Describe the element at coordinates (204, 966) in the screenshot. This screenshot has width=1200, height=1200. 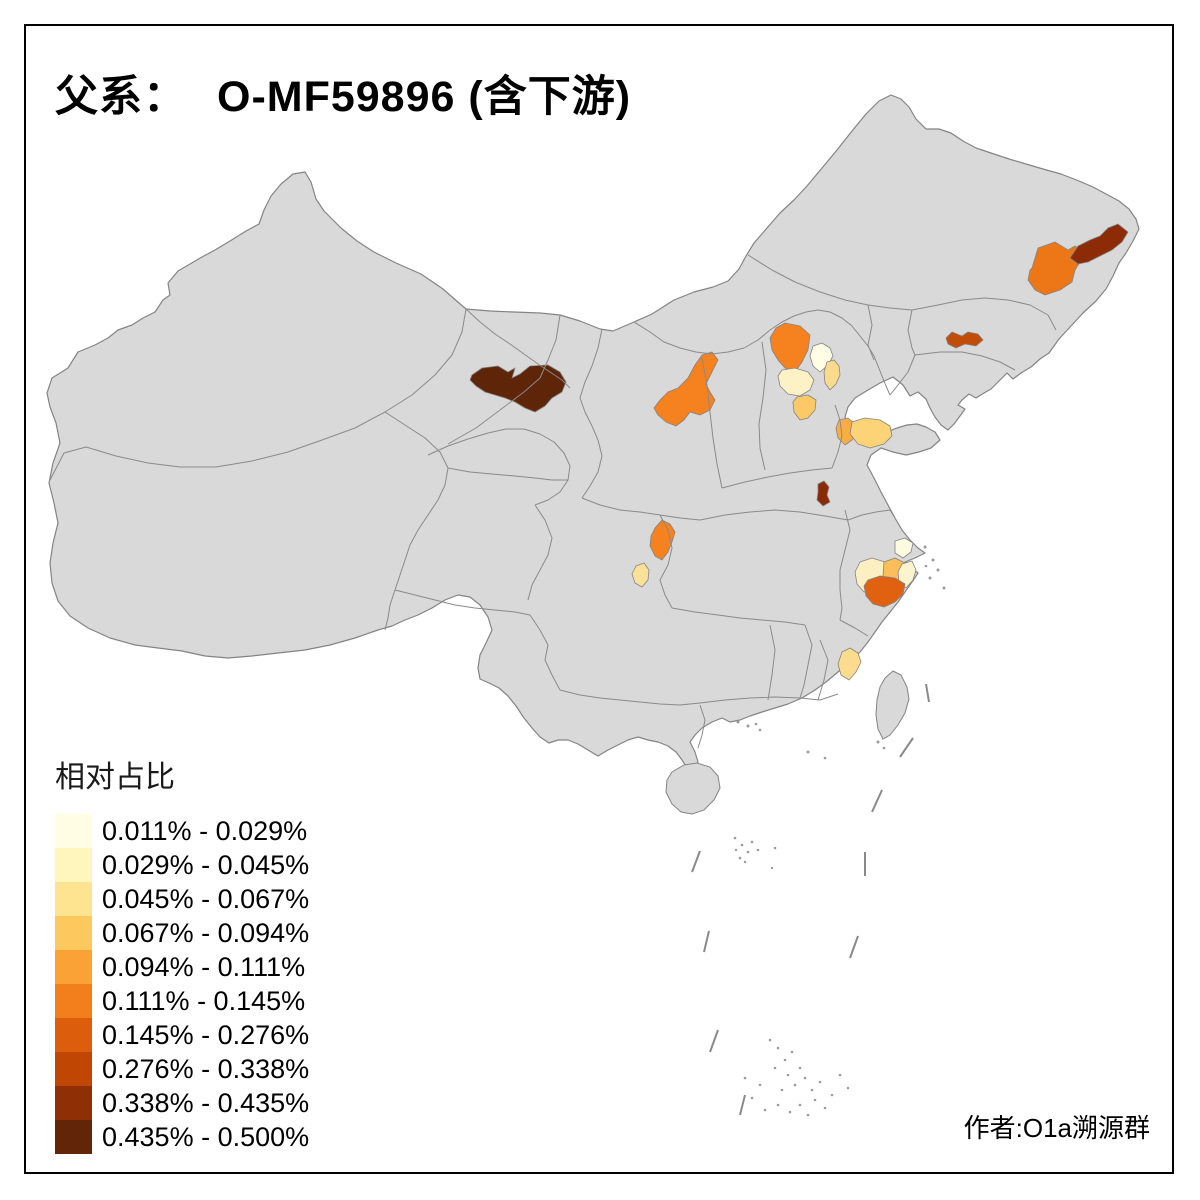
I see `legend-label: 0.094% - 0.111%` at that location.